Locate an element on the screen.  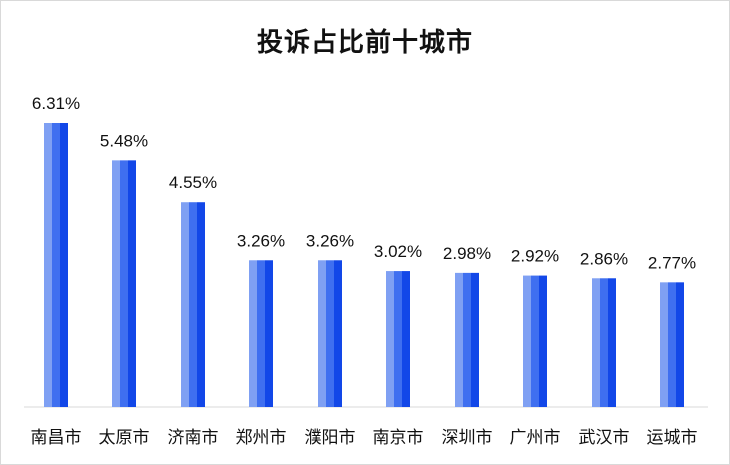
category-label: 深圳市 is located at coordinates (467, 438).